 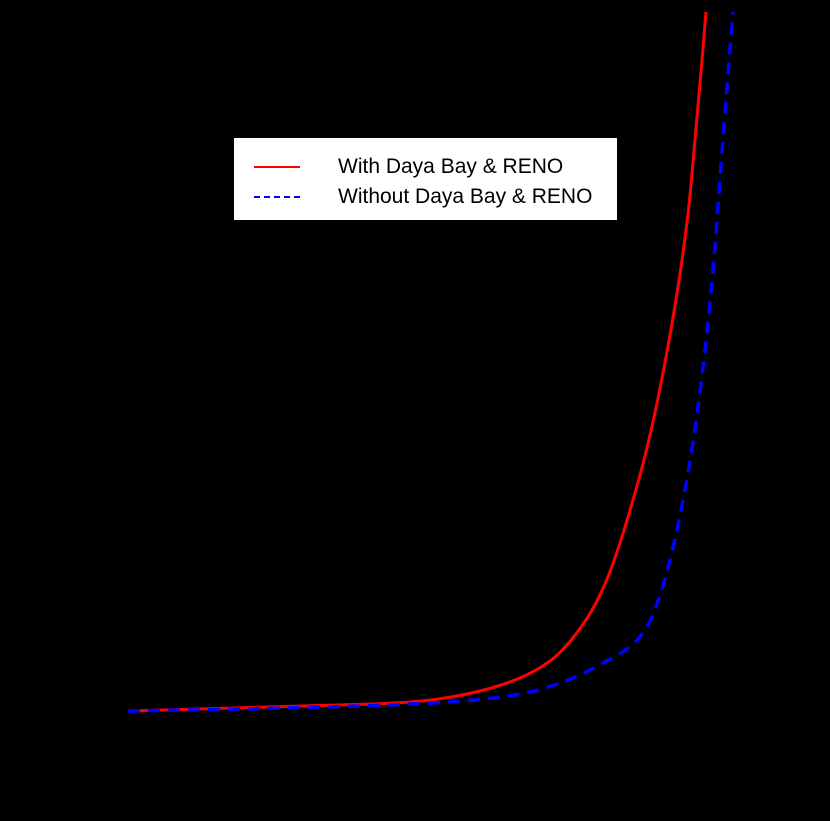 I want to click on dashed-line-swatch-icon, so click(x=277, y=197).